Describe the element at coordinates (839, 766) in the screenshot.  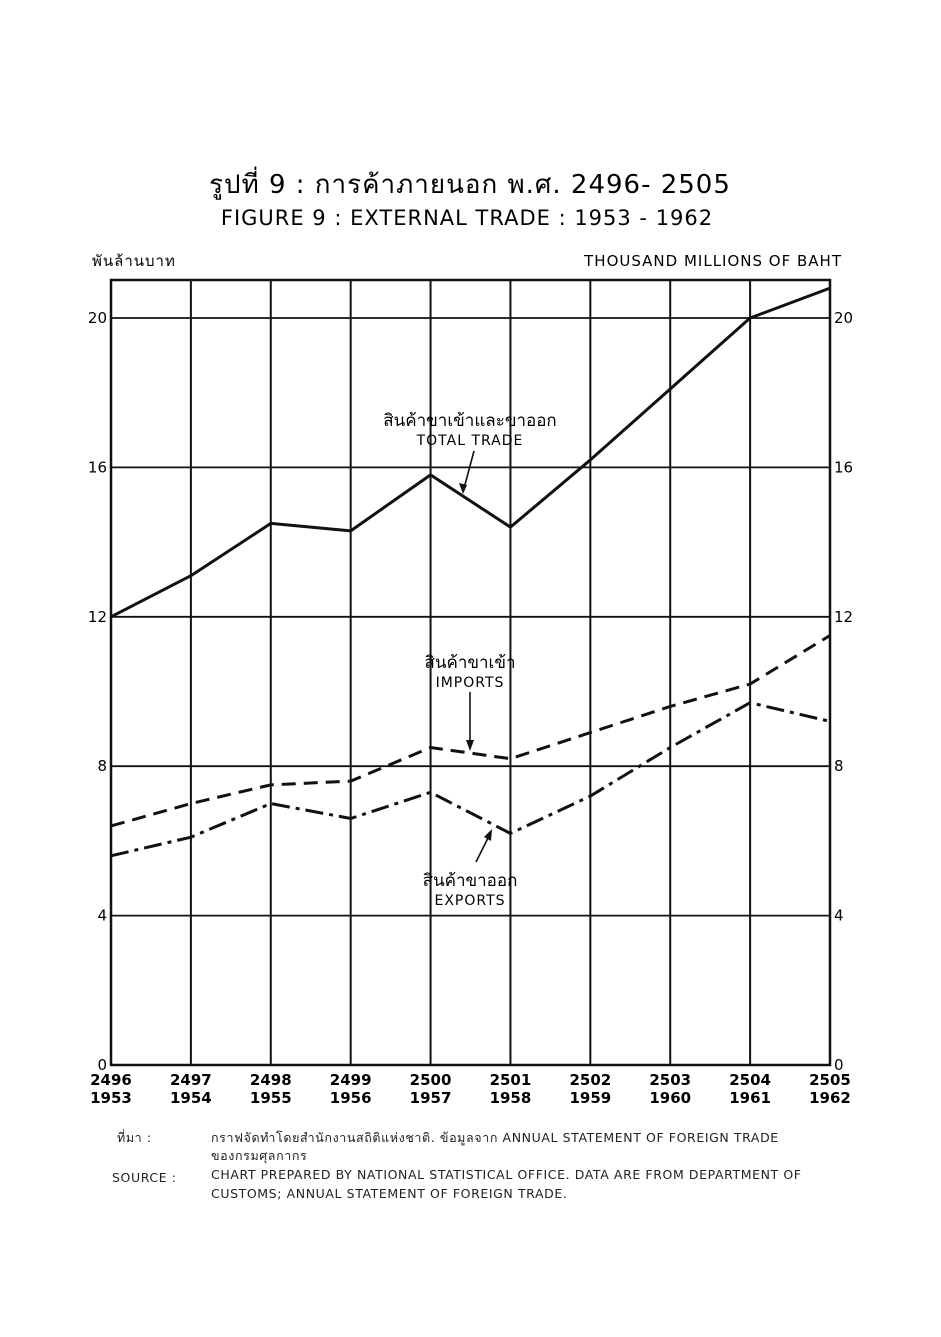
I see `y-tick-label-right: 8` at that location.